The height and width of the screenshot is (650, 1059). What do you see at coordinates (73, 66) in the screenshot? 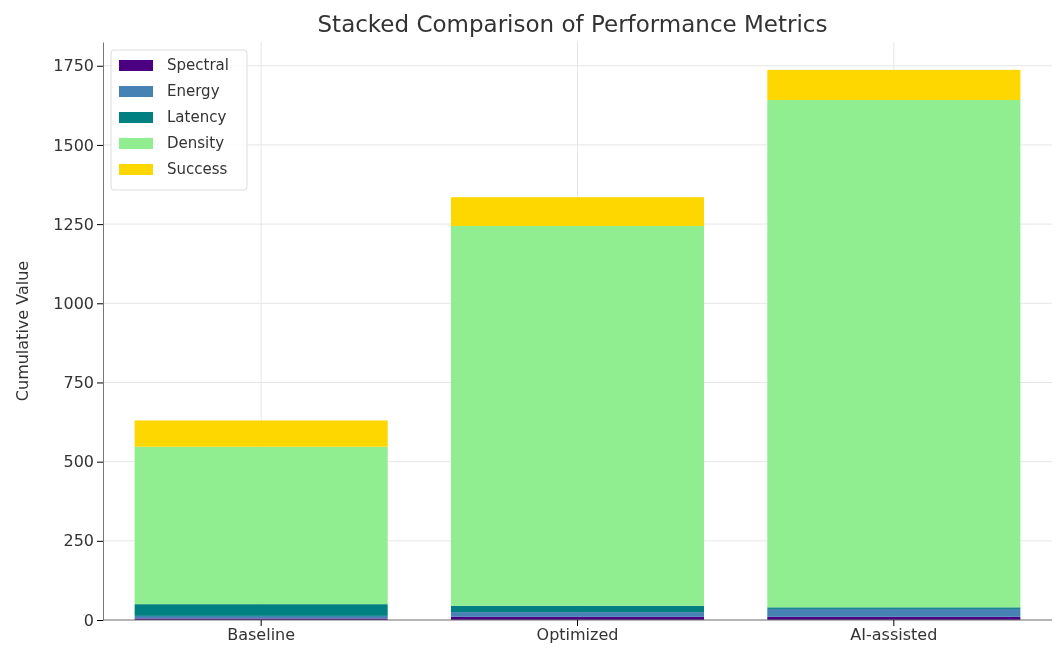
I see `y-tick-label: 1750` at bounding box center [73, 66].